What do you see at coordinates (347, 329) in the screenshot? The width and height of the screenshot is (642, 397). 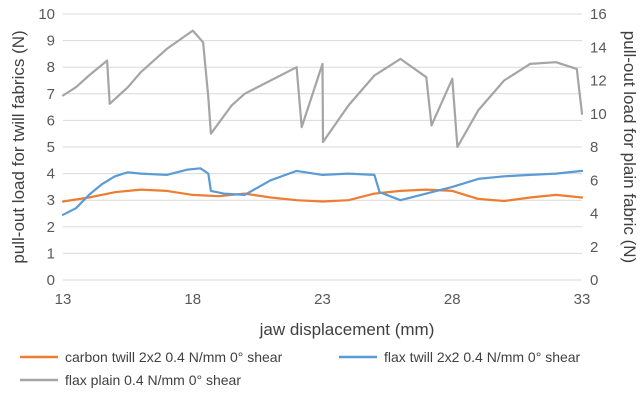 I see `x-axis-title: jaw displacement (mm)` at bounding box center [347, 329].